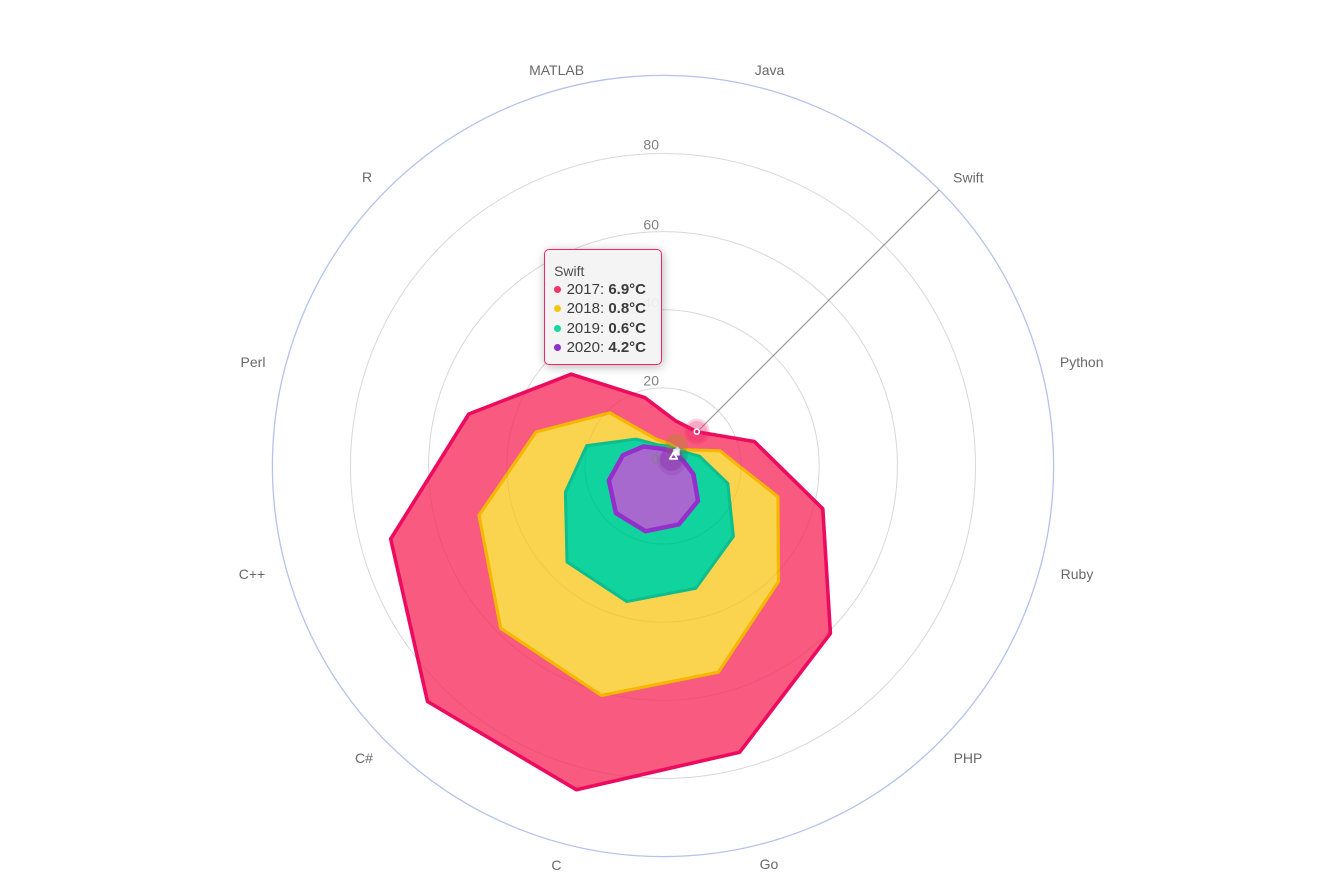  I want to click on svg-text: Python, so click(1082, 362).